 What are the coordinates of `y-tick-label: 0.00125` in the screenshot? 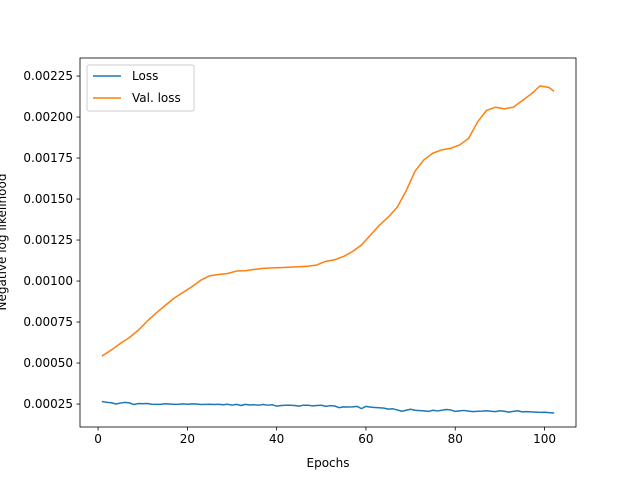 It's located at (48, 240).